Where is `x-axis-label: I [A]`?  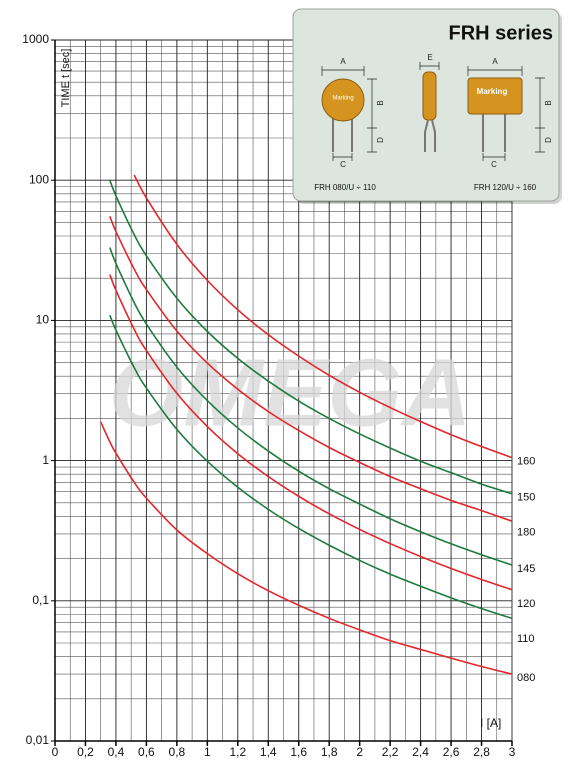 x-axis-label: I [A] is located at coordinates (490, 723).